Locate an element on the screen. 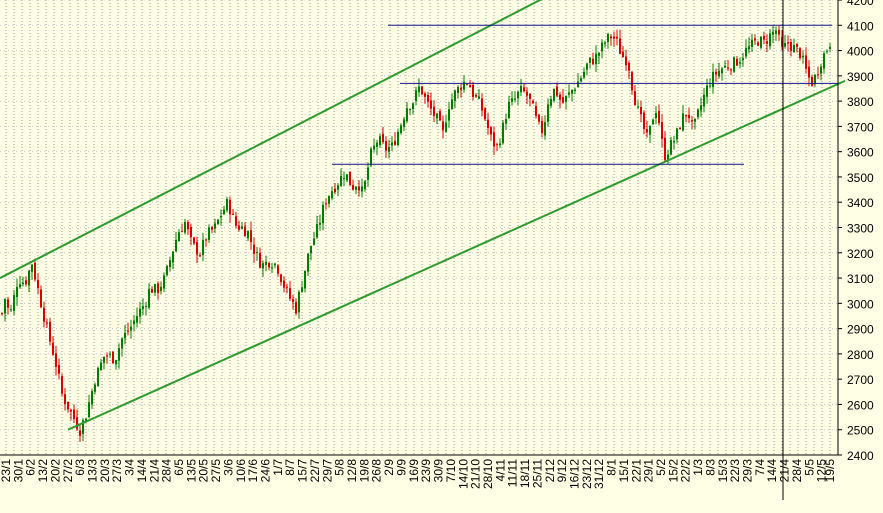 The height and width of the screenshot is (513, 883). x-tick-label: 2/12 is located at coordinates (550, 471).